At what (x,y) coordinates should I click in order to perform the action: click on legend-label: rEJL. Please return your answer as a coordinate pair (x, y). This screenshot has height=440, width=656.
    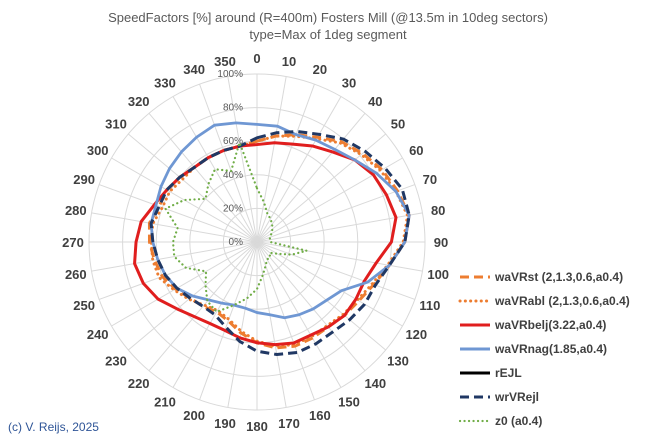
    Looking at the image, I should click on (508, 373).